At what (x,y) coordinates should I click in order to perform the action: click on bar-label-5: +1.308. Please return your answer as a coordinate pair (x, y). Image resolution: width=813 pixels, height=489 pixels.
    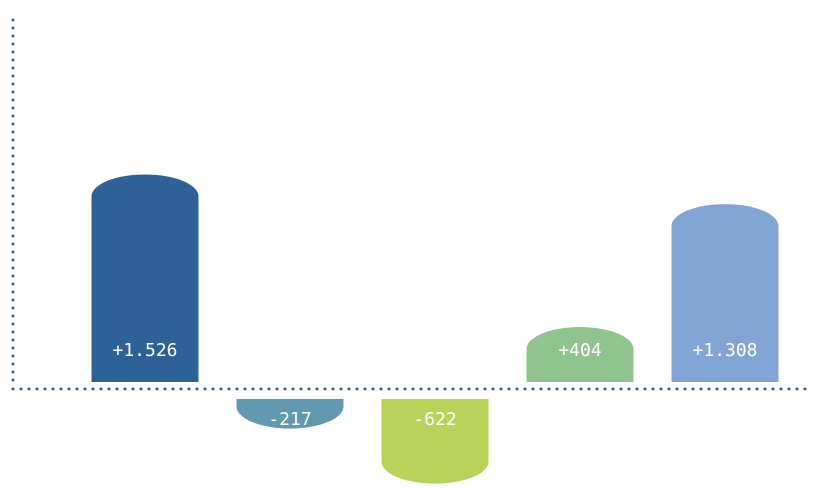
    Looking at the image, I should click on (724, 350).